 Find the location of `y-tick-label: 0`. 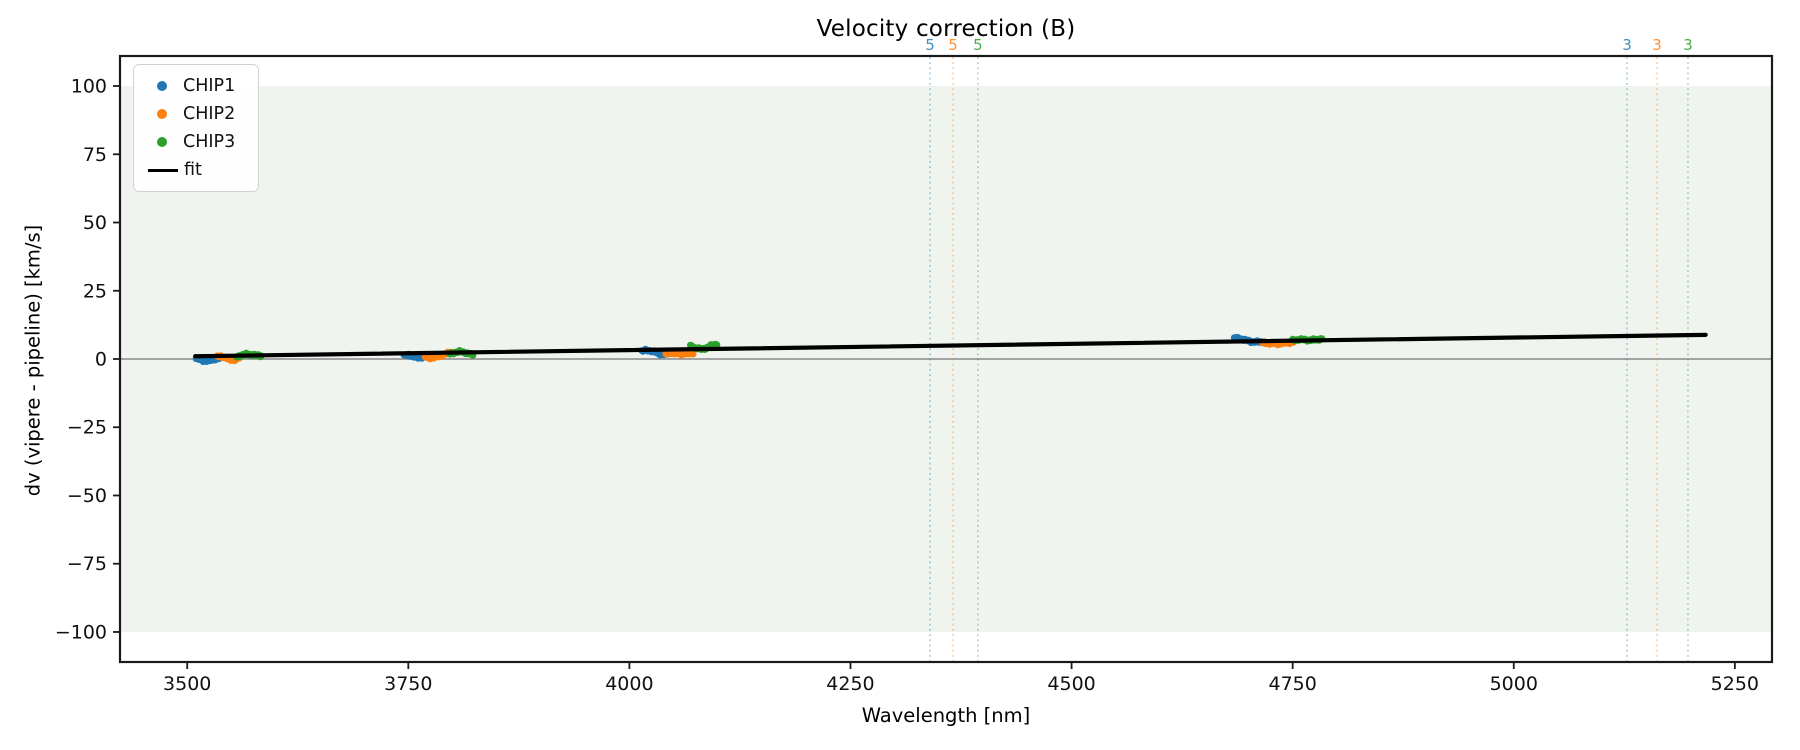

y-tick-label: 0 is located at coordinates (101, 360).